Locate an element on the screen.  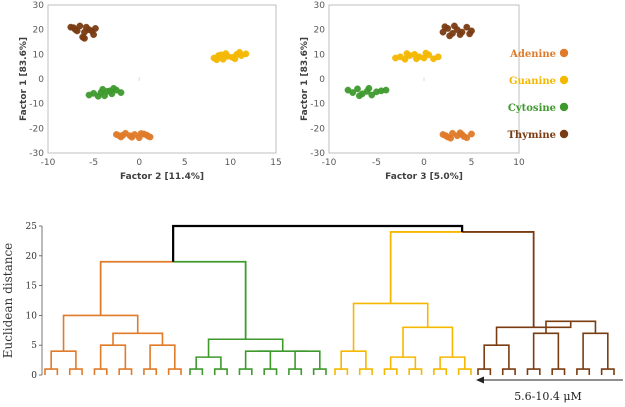
y-axis-label: Factor 1 [83.6%] is located at coordinates (305, 79).